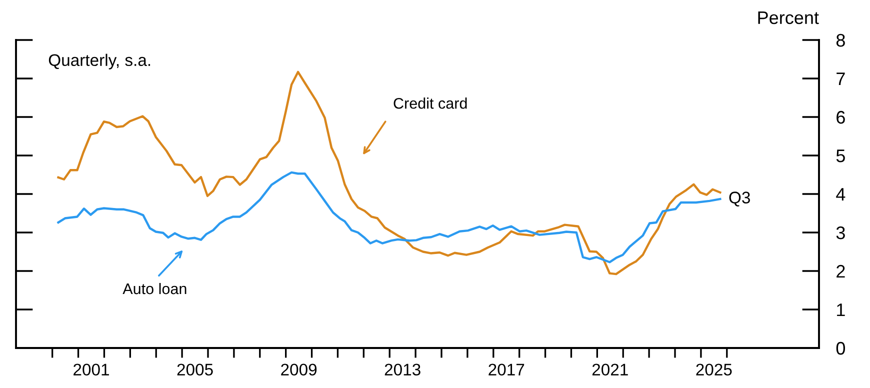 The width and height of the screenshot is (870, 388). Describe the element at coordinates (840, 271) in the screenshot. I see `y-tick-label: 2` at that location.